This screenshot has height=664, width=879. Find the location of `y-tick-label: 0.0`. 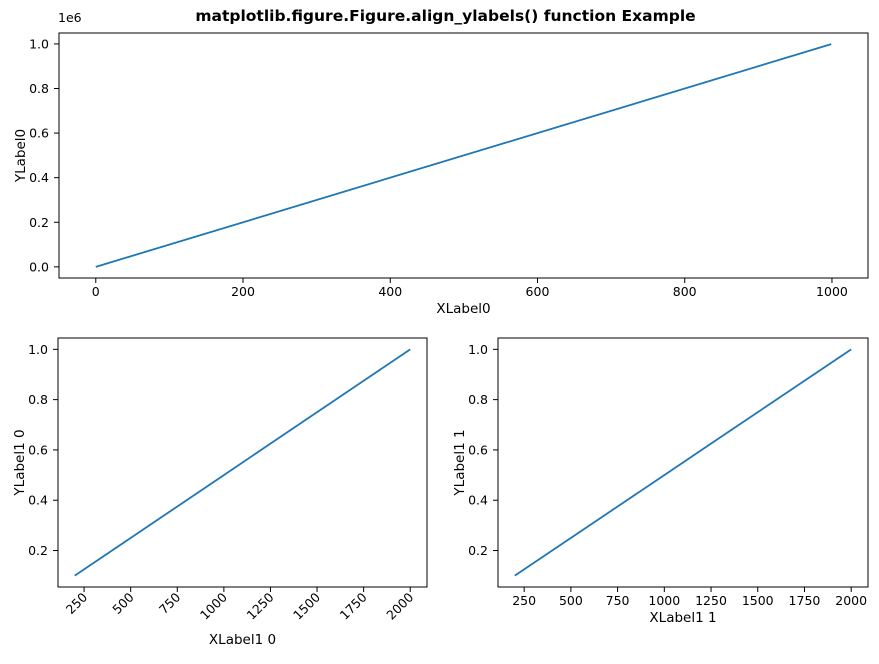

y-tick-label: 0.0 is located at coordinates (39, 266).